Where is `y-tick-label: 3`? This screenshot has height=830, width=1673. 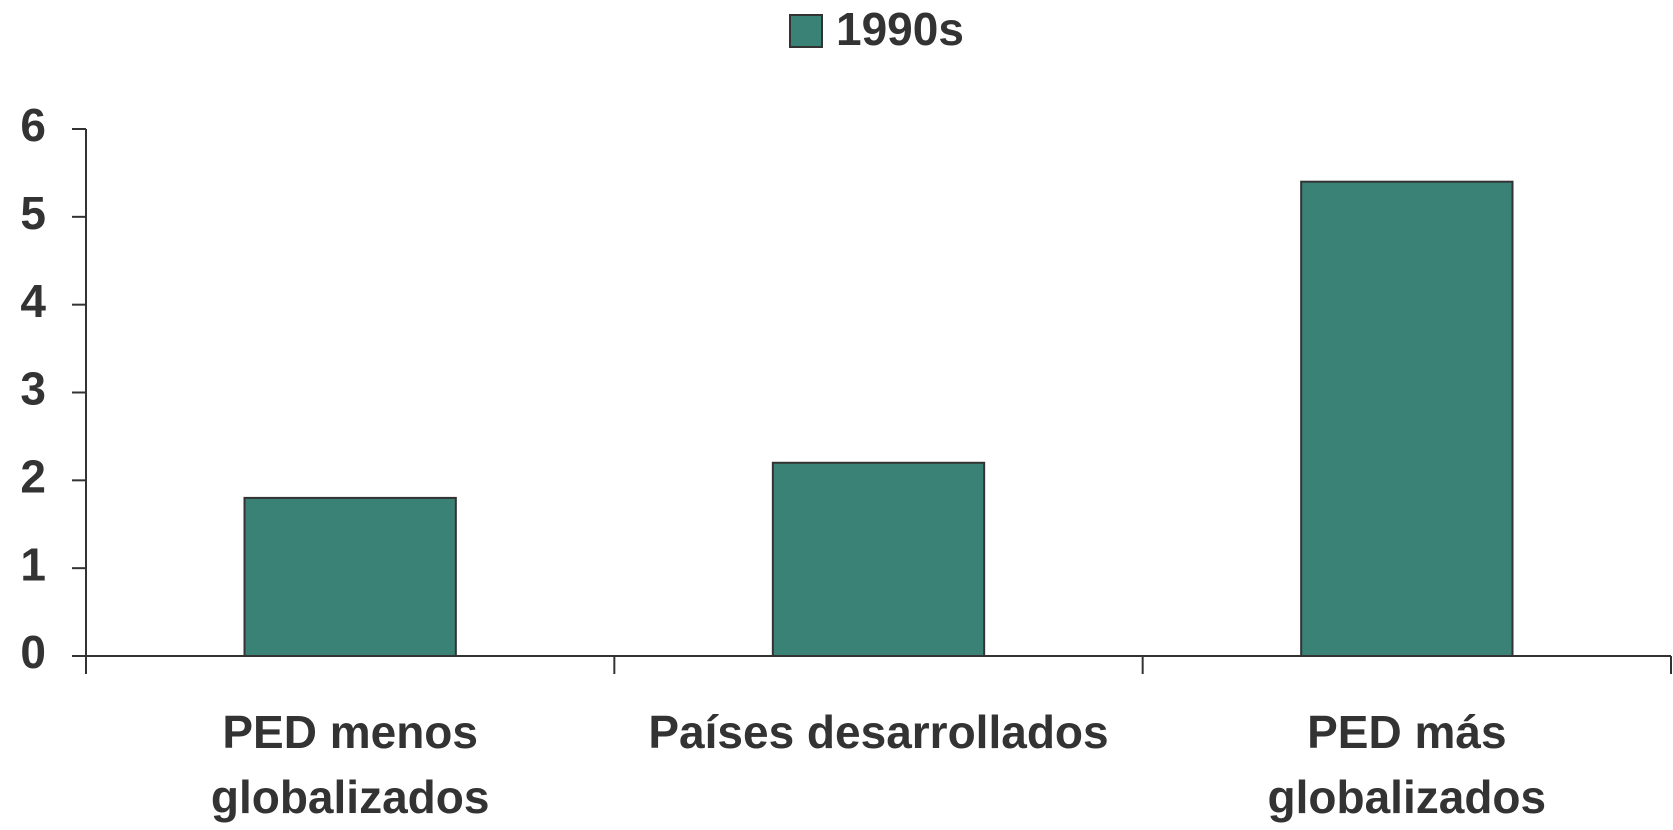
y-tick-label: 3 is located at coordinates (33, 389).